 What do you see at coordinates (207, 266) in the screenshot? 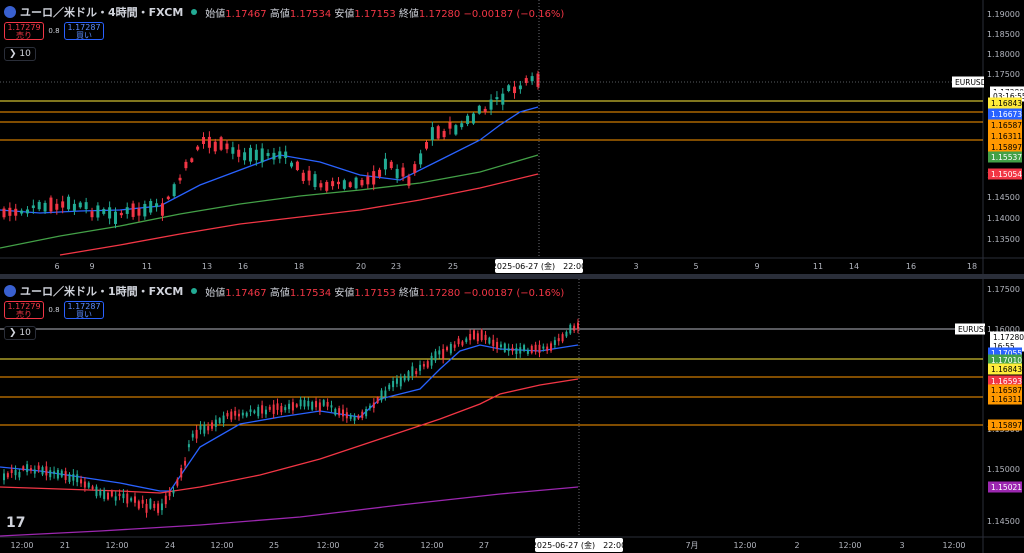
I see `time-axis-label: 13` at bounding box center [207, 266].